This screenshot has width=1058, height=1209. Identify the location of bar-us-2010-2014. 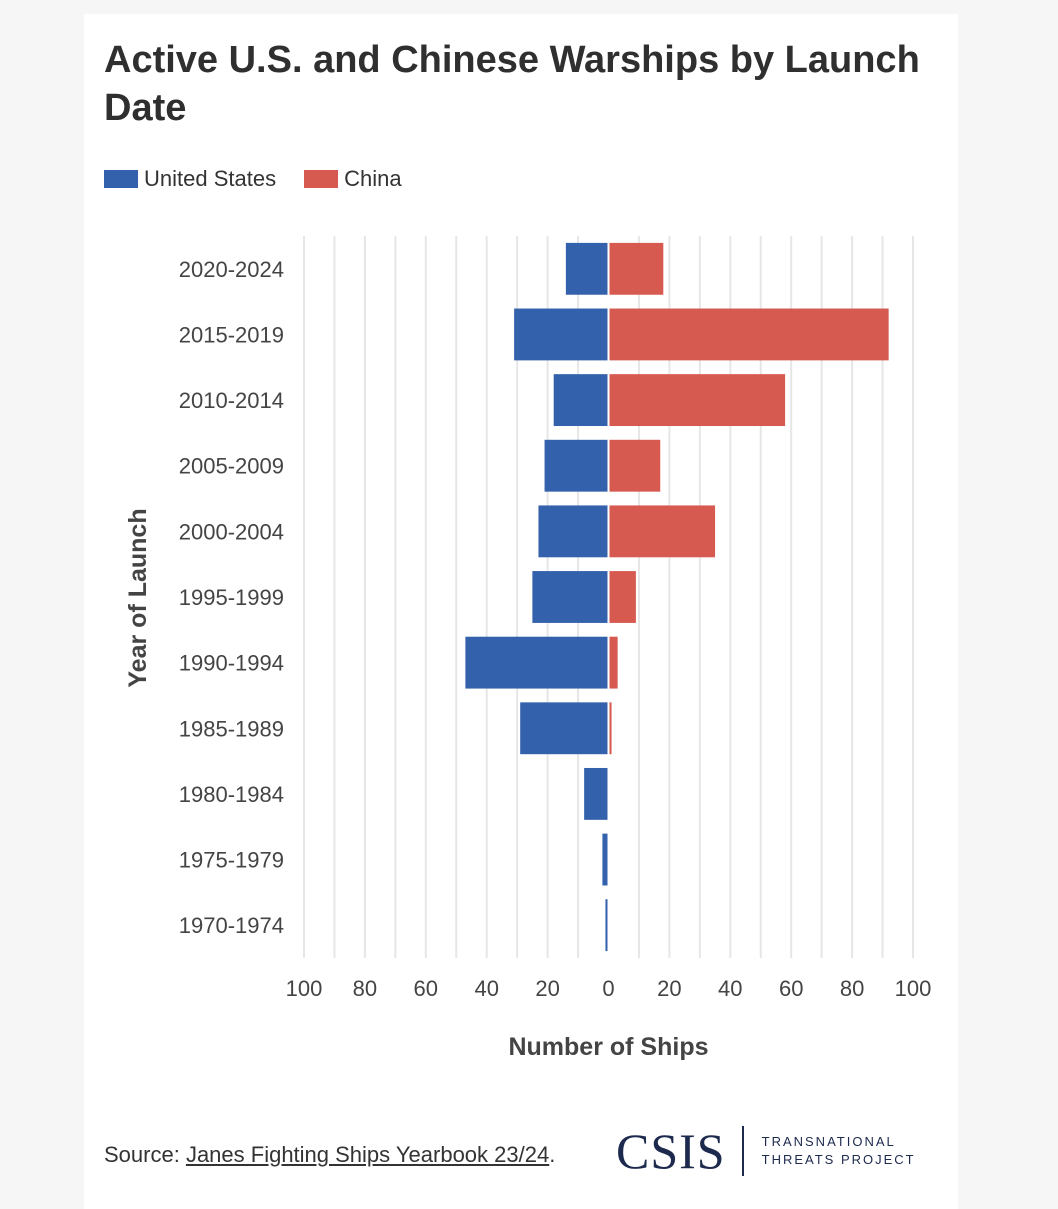
(581, 400).